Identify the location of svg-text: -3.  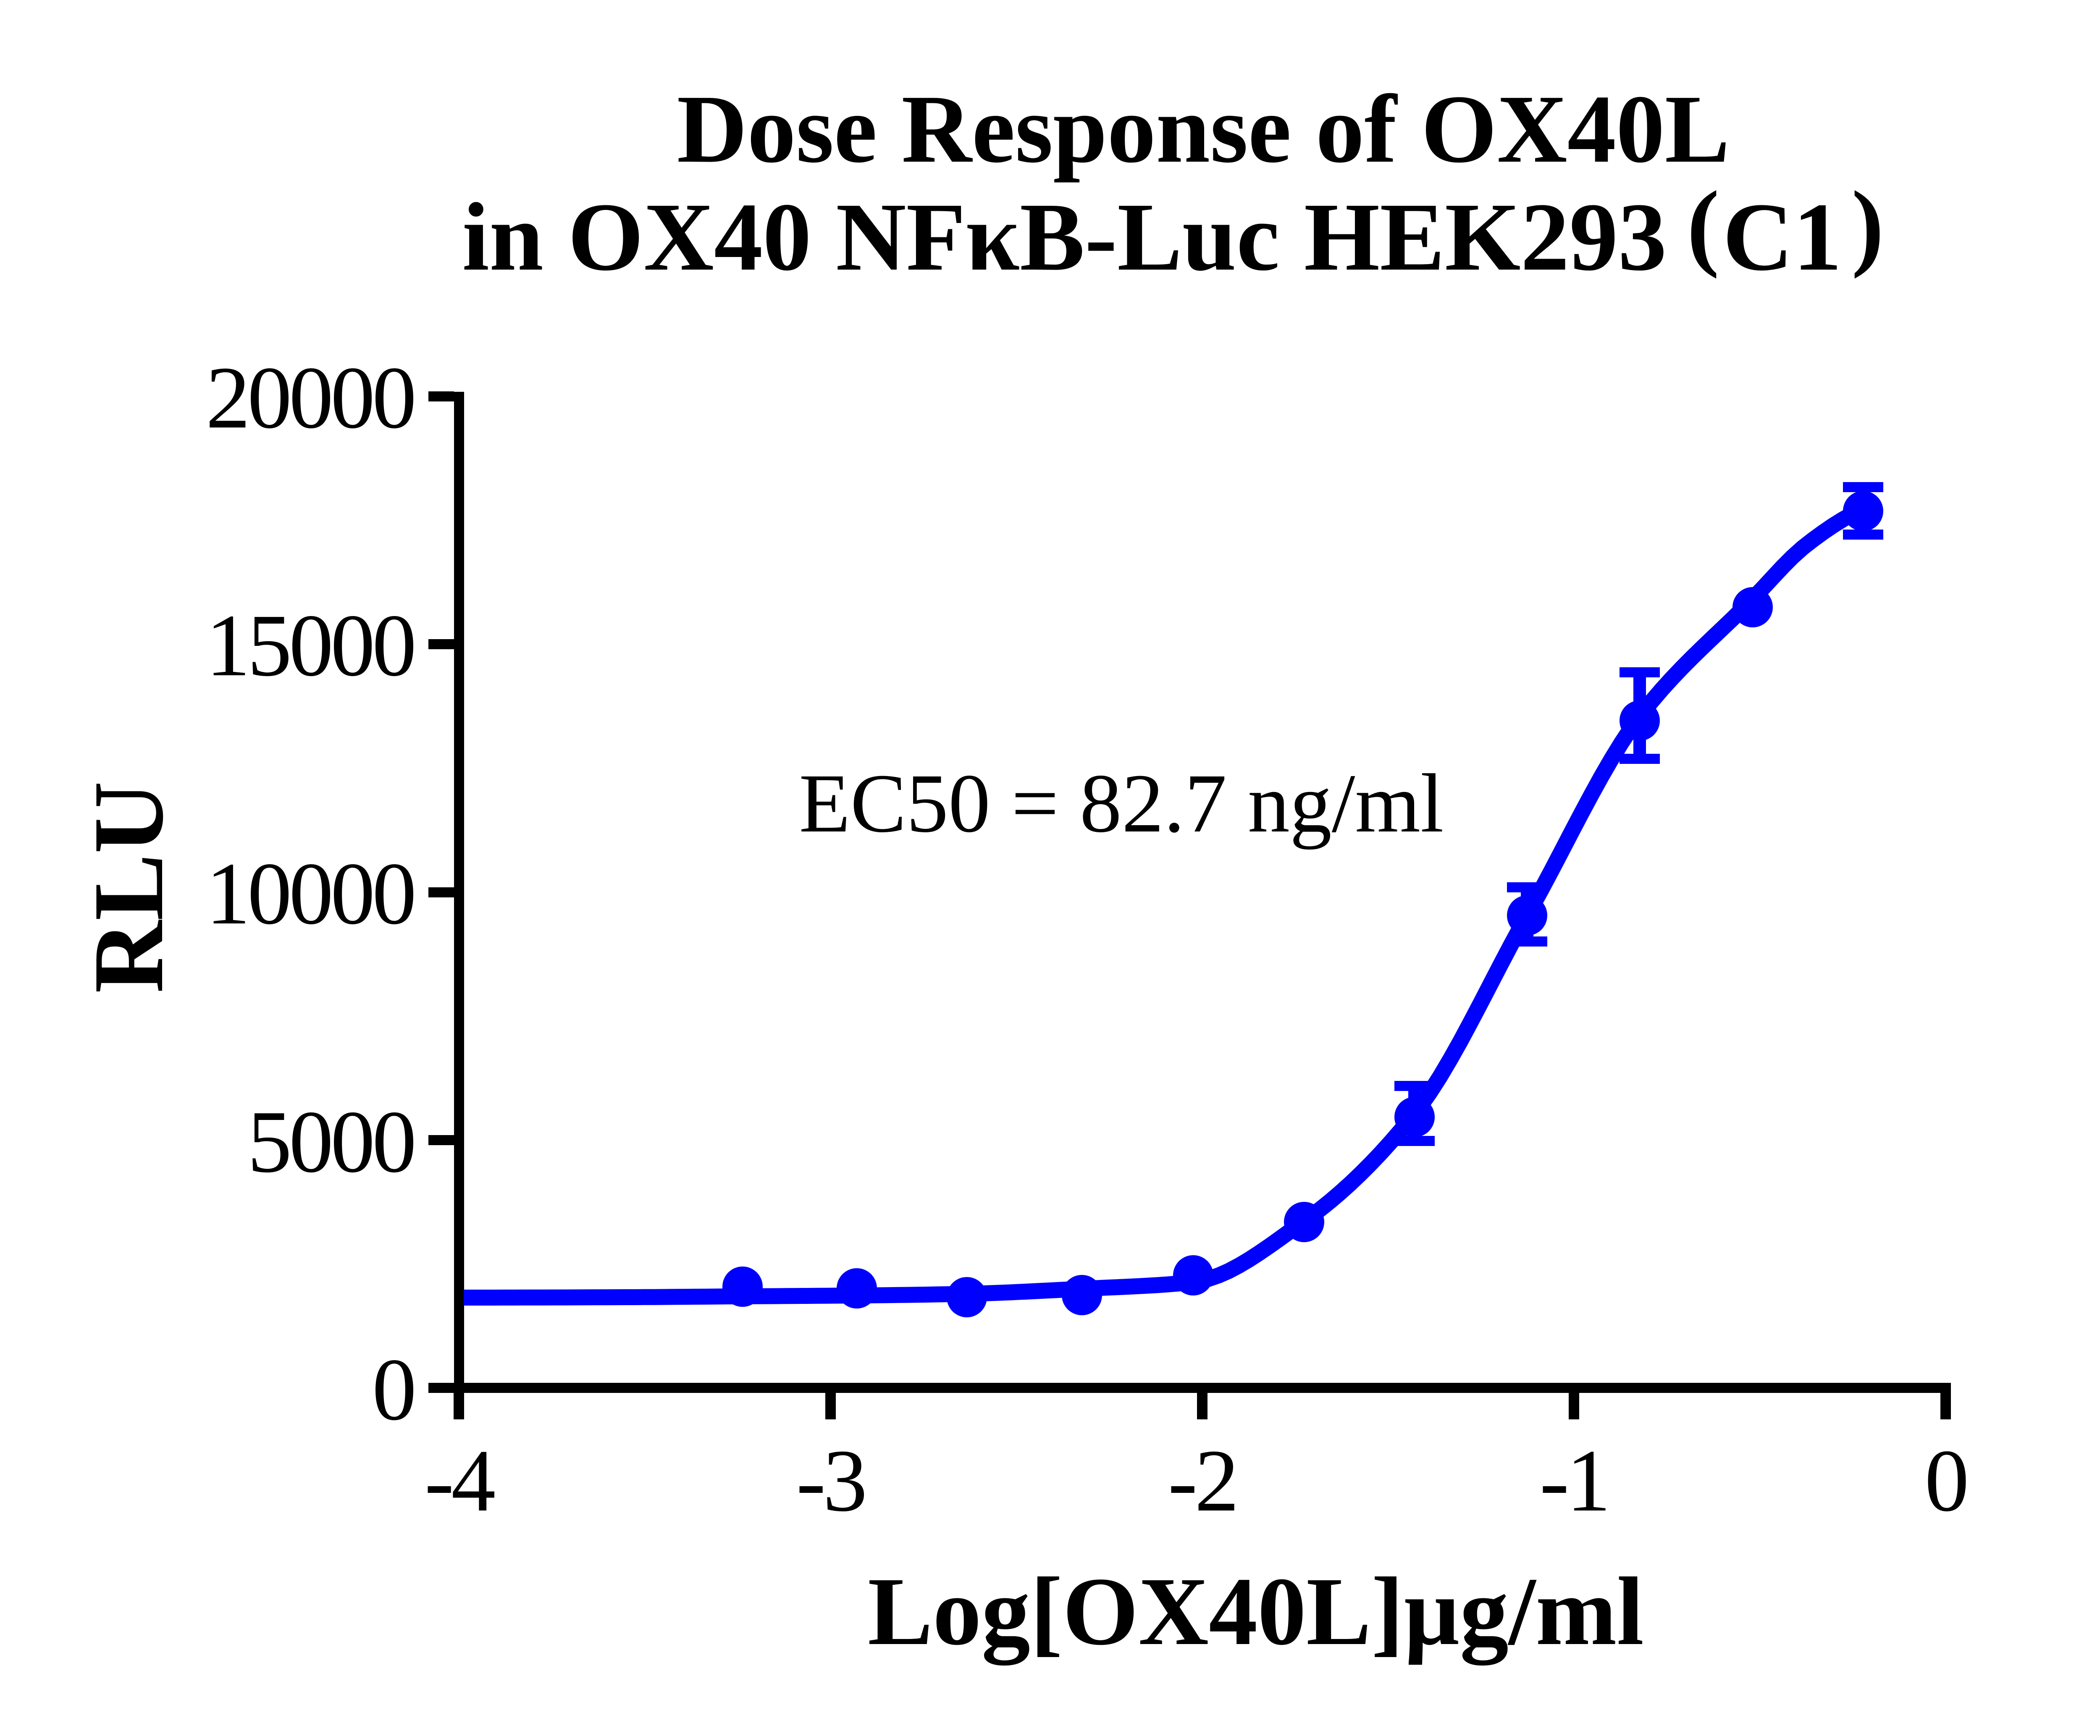
(830, 1480).